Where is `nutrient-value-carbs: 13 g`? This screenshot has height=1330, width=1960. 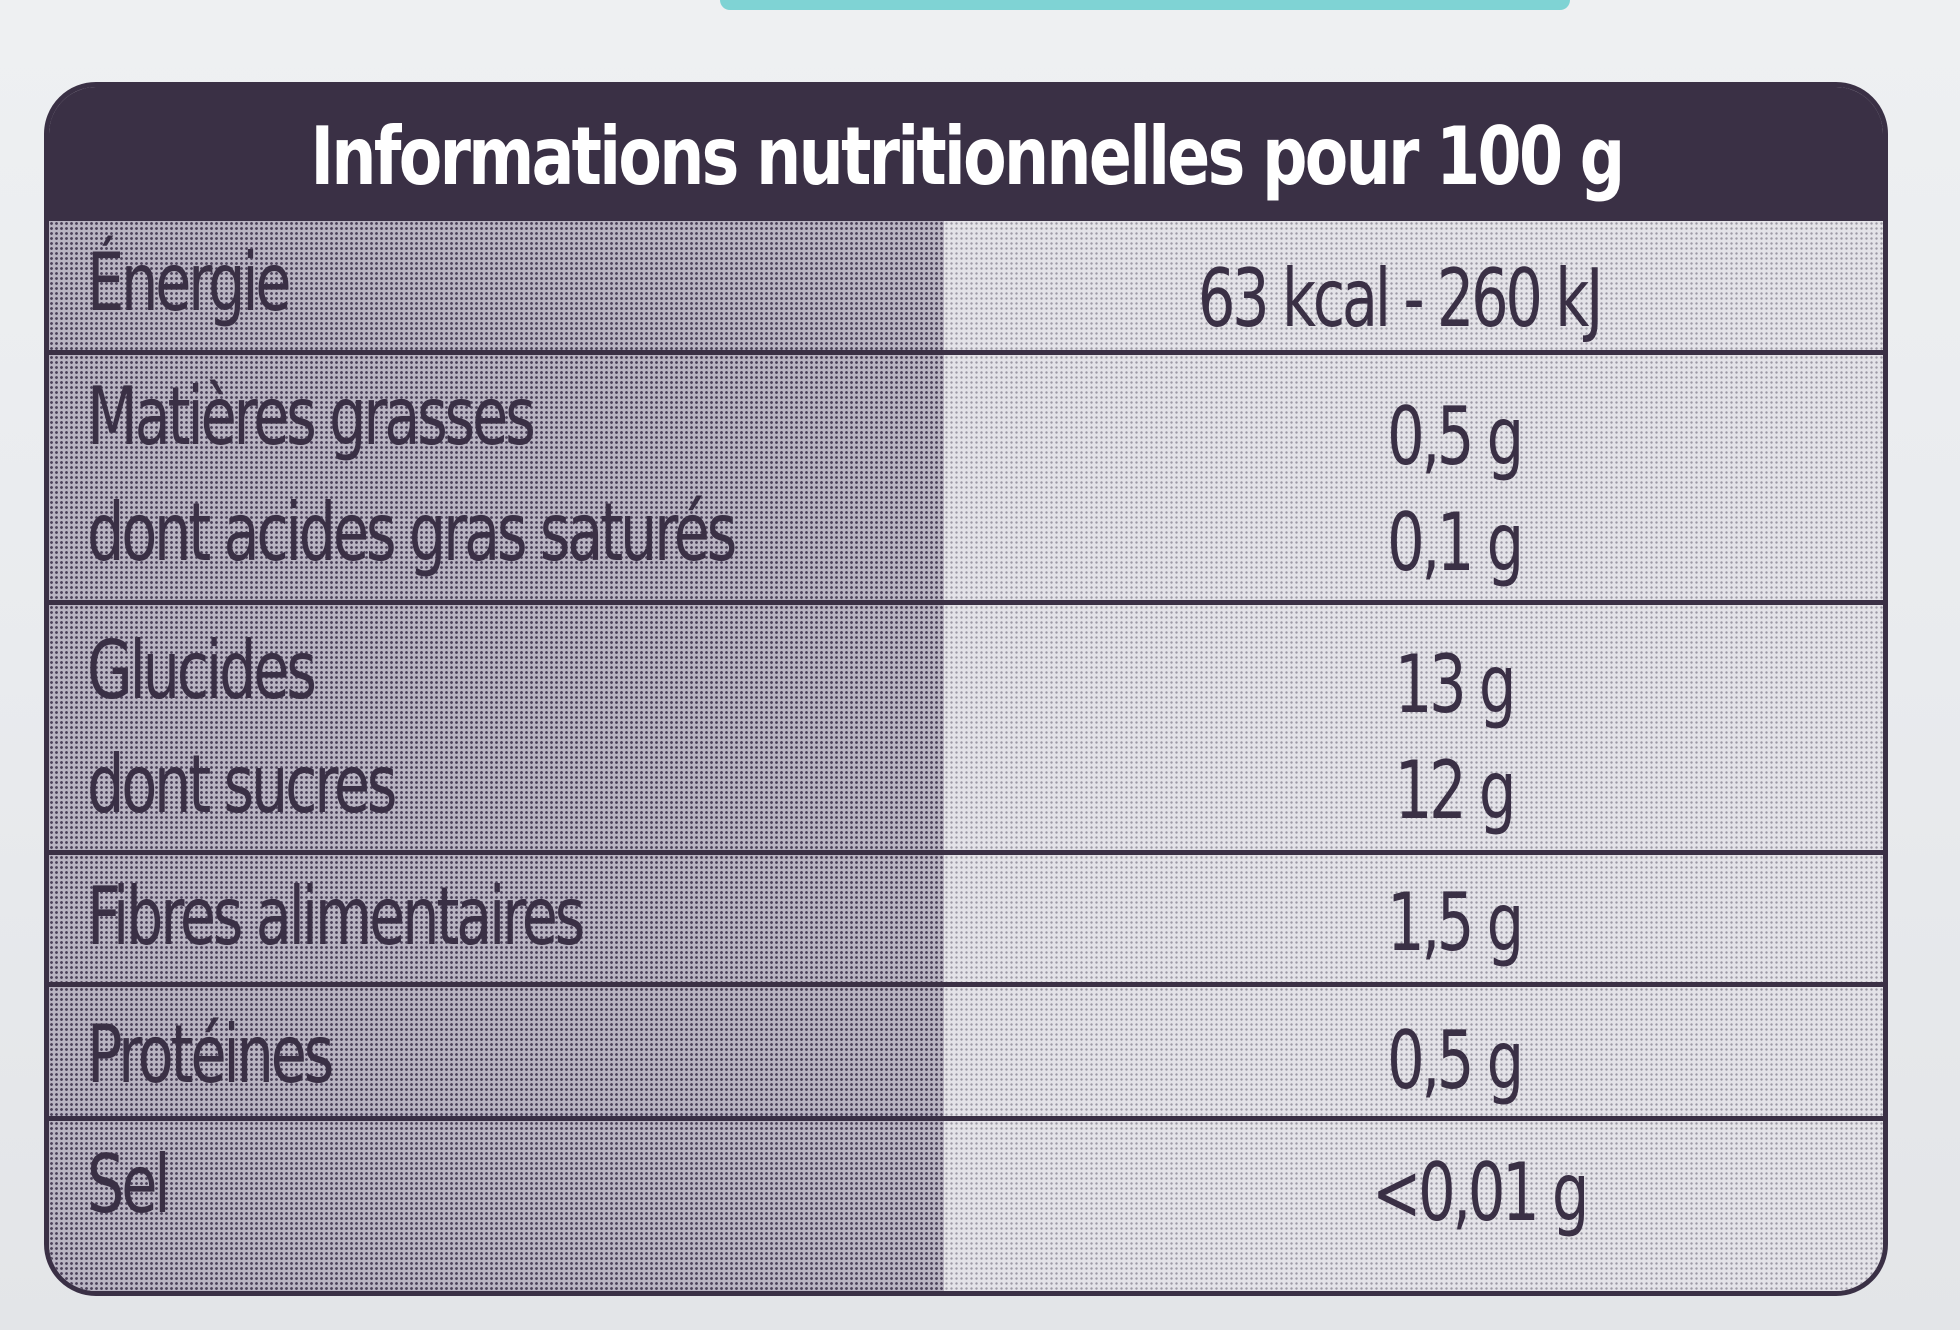
nutrient-value-carbs: 13 g is located at coordinates (1455, 684).